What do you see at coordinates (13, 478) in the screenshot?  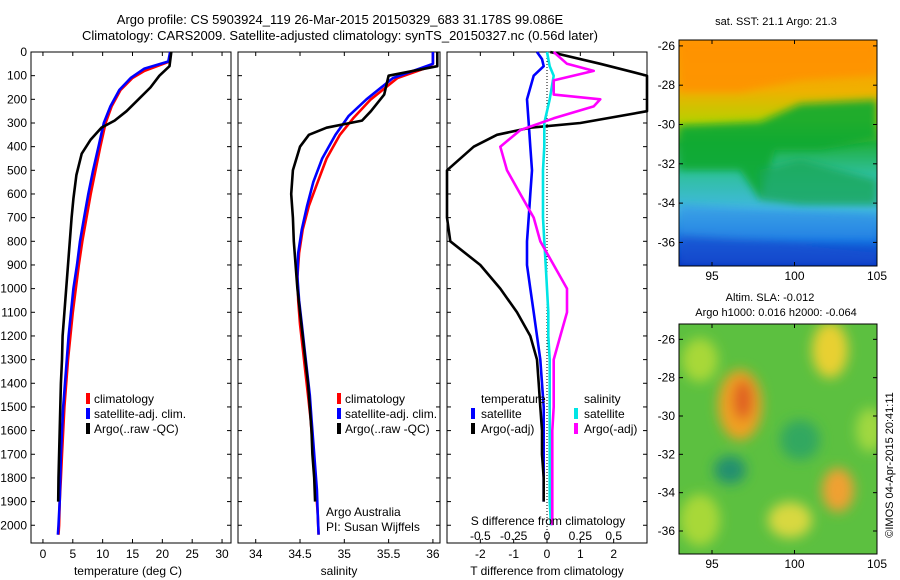 I see `depth-tick-label: 1800` at bounding box center [13, 478].